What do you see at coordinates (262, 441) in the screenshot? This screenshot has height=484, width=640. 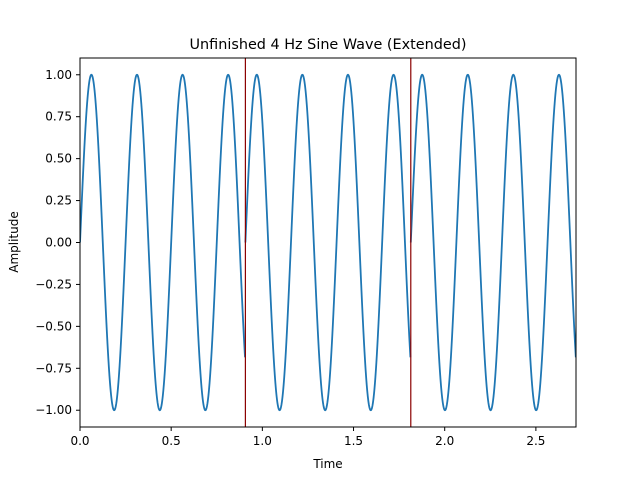 I see `x-tick-label: 1.0` at bounding box center [262, 441].